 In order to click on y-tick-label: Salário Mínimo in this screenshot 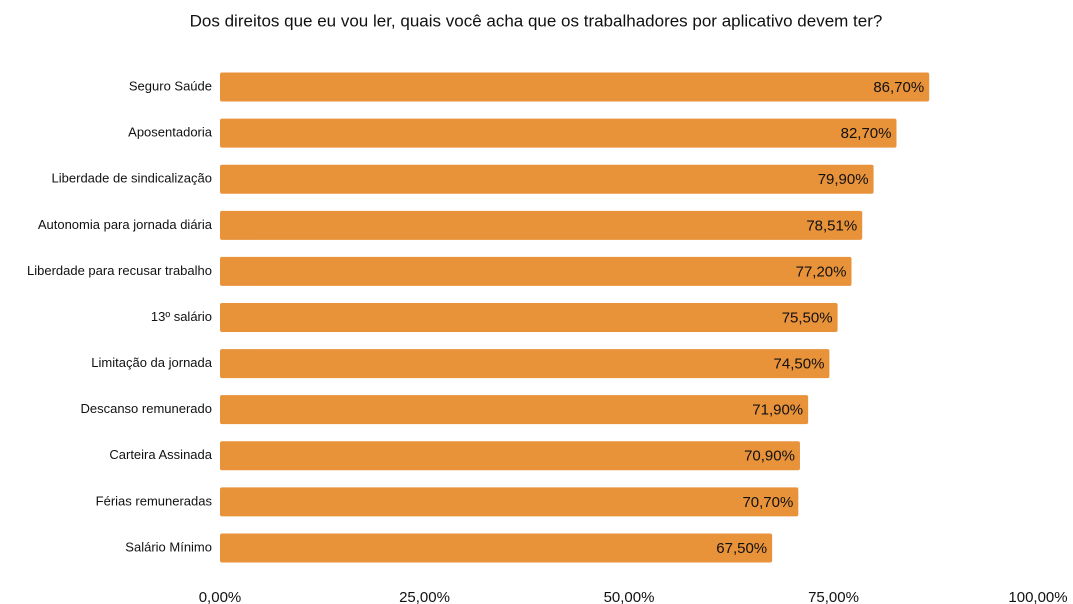, I will do `click(168, 546)`.